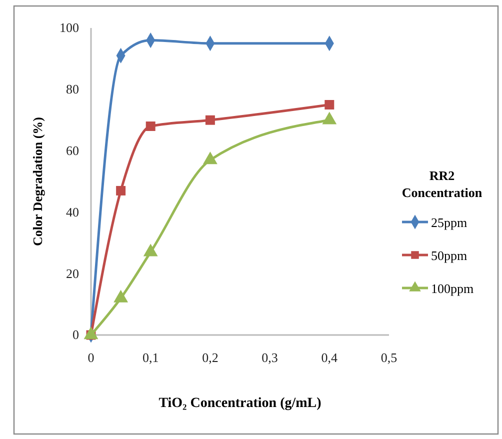 The width and height of the screenshot is (502, 439). Describe the element at coordinates (72, 273) in the screenshot. I see `y-tick-label: 20` at that location.